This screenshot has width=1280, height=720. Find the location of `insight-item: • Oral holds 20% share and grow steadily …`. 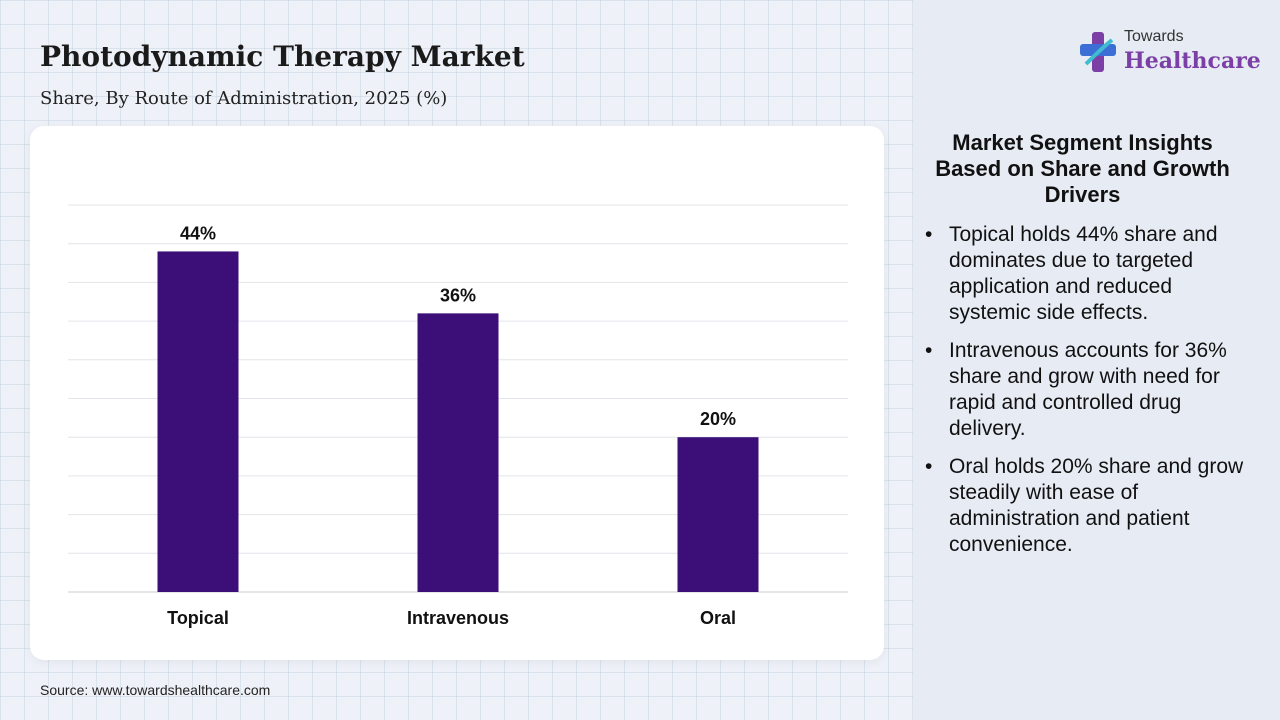

insight-item: • Oral holds 20% share and grow steadily … is located at coordinates (1085, 506).